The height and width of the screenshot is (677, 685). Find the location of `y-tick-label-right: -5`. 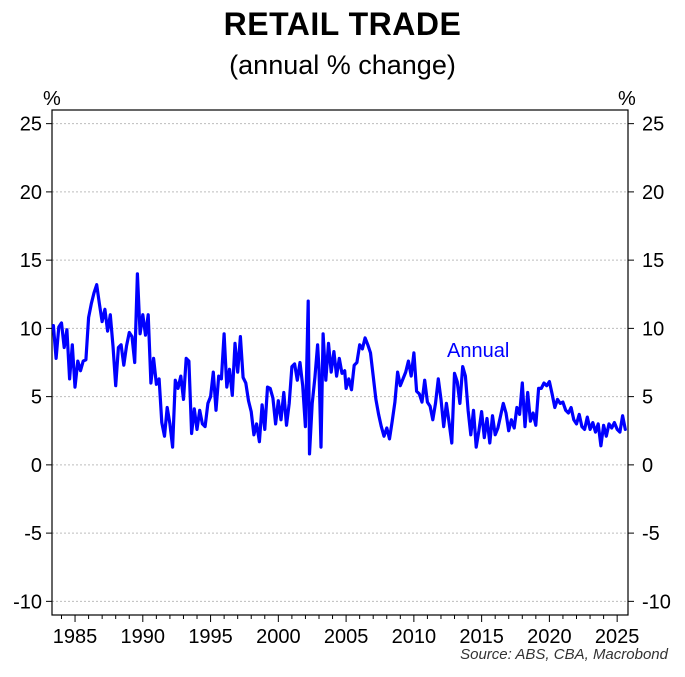

y-tick-label-right: -5 is located at coordinates (651, 534).